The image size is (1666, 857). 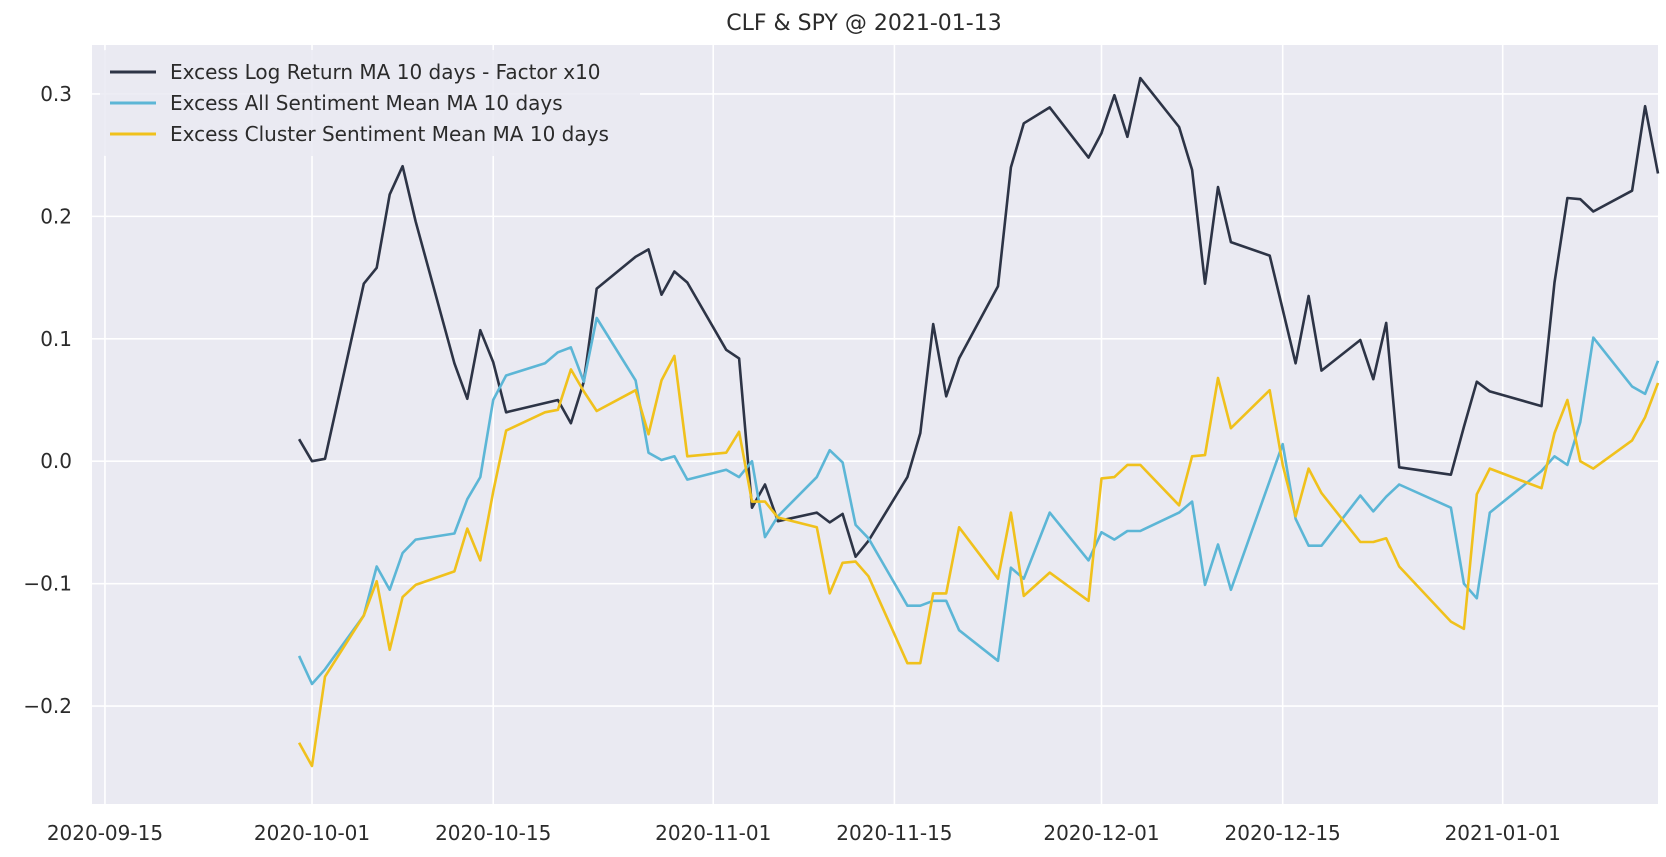 What do you see at coordinates (312, 833) in the screenshot?
I see `x-tick-label: 2020-10-01` at bounding box center [312, 833].